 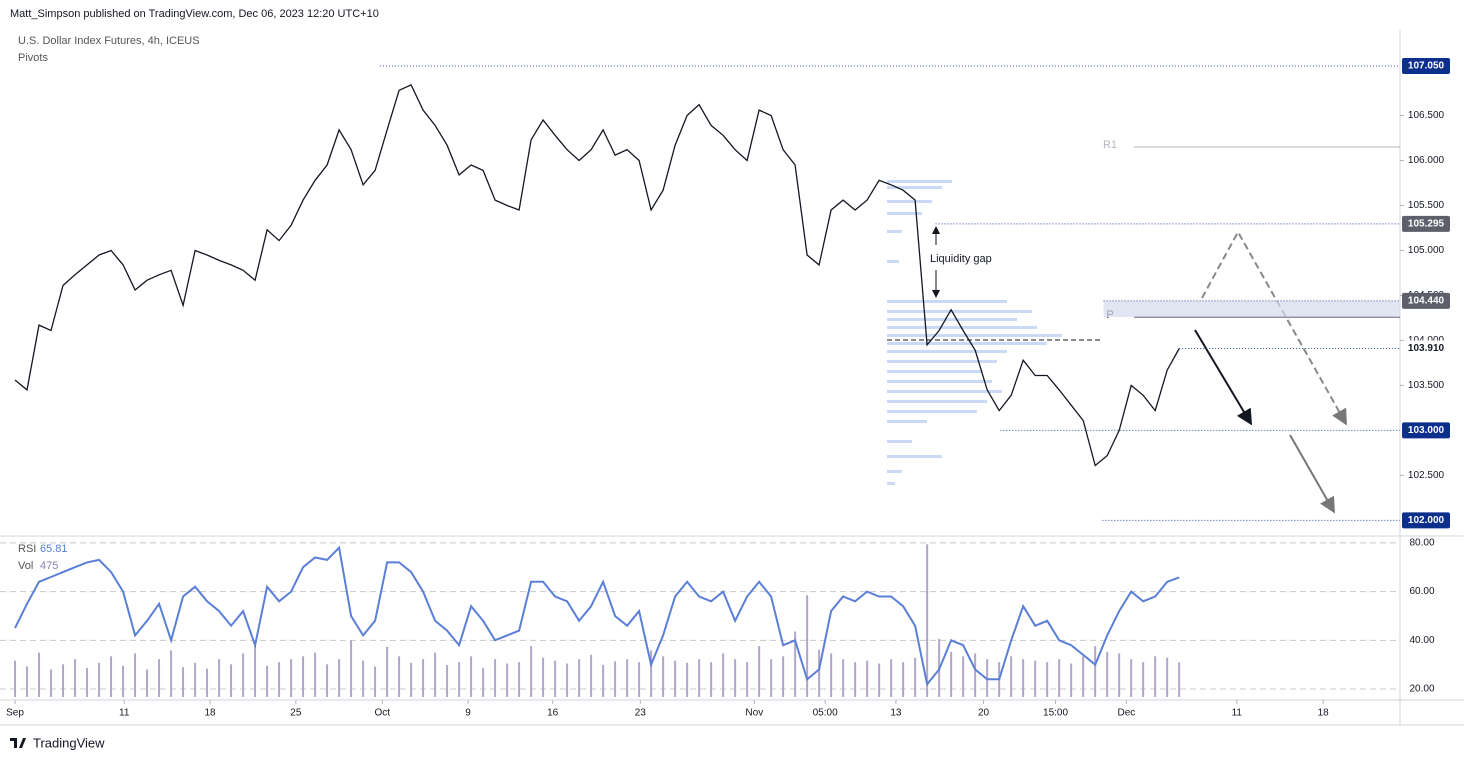 What do you see at coordinates (1426, 385) in the screenshot?
I see `y-tick-label: 103.500` at bounding box center [1426, 385].